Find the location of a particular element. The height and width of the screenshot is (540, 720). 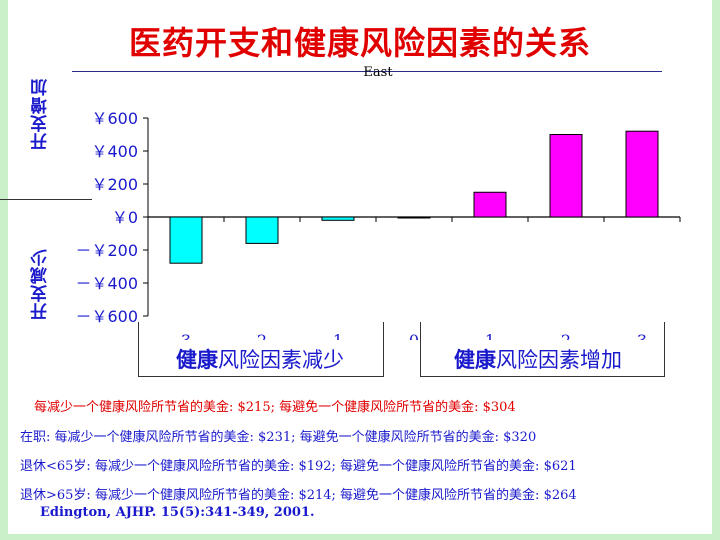

group-bracket-decrease is located at coordinates (261, 349).